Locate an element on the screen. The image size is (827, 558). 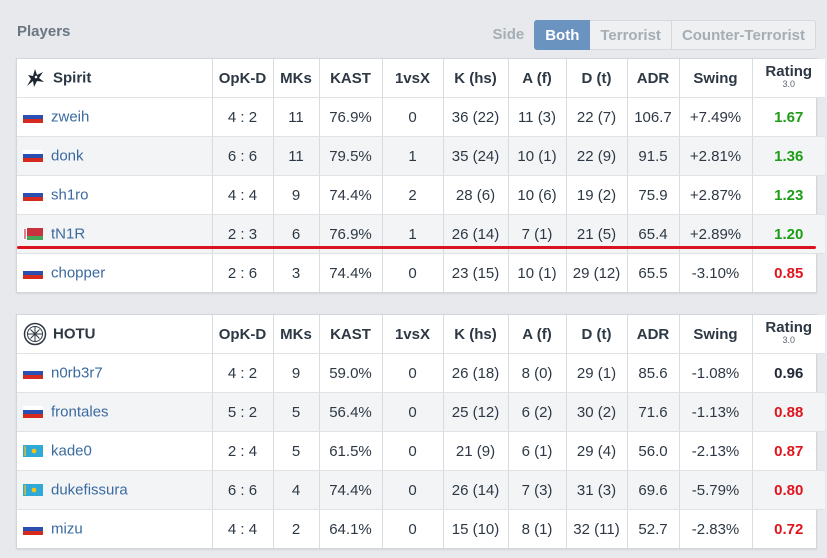
rating-cell: 0.87 is located at coordinates (788, 451).